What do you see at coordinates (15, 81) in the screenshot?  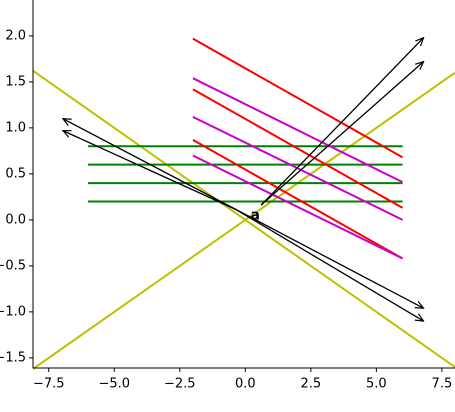 I see `y-tick-label: 1.5` at bounding box center [15, 81].